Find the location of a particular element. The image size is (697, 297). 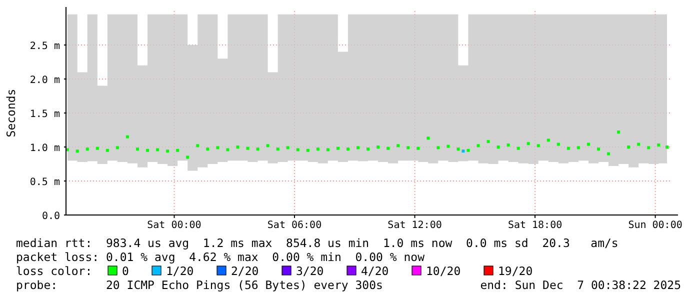

y-tick-label: 1.0 m is located at coordinates (45, 148).